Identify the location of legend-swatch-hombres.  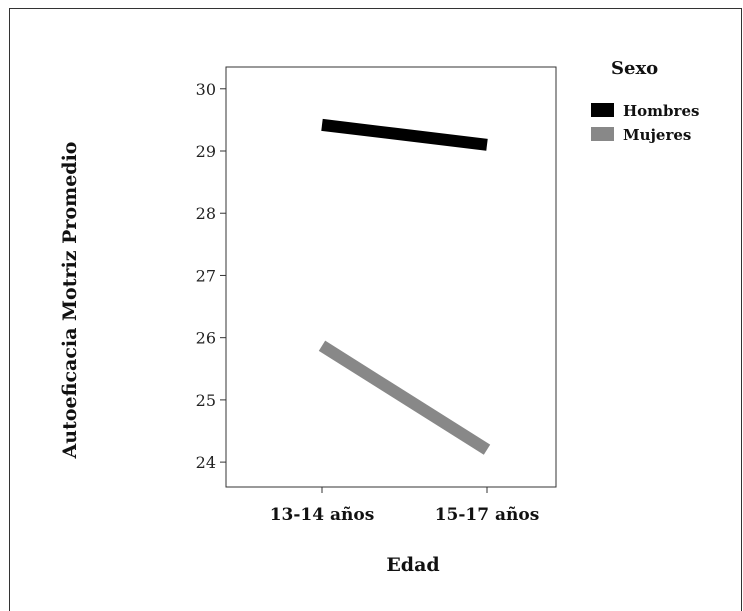
(602, 110).